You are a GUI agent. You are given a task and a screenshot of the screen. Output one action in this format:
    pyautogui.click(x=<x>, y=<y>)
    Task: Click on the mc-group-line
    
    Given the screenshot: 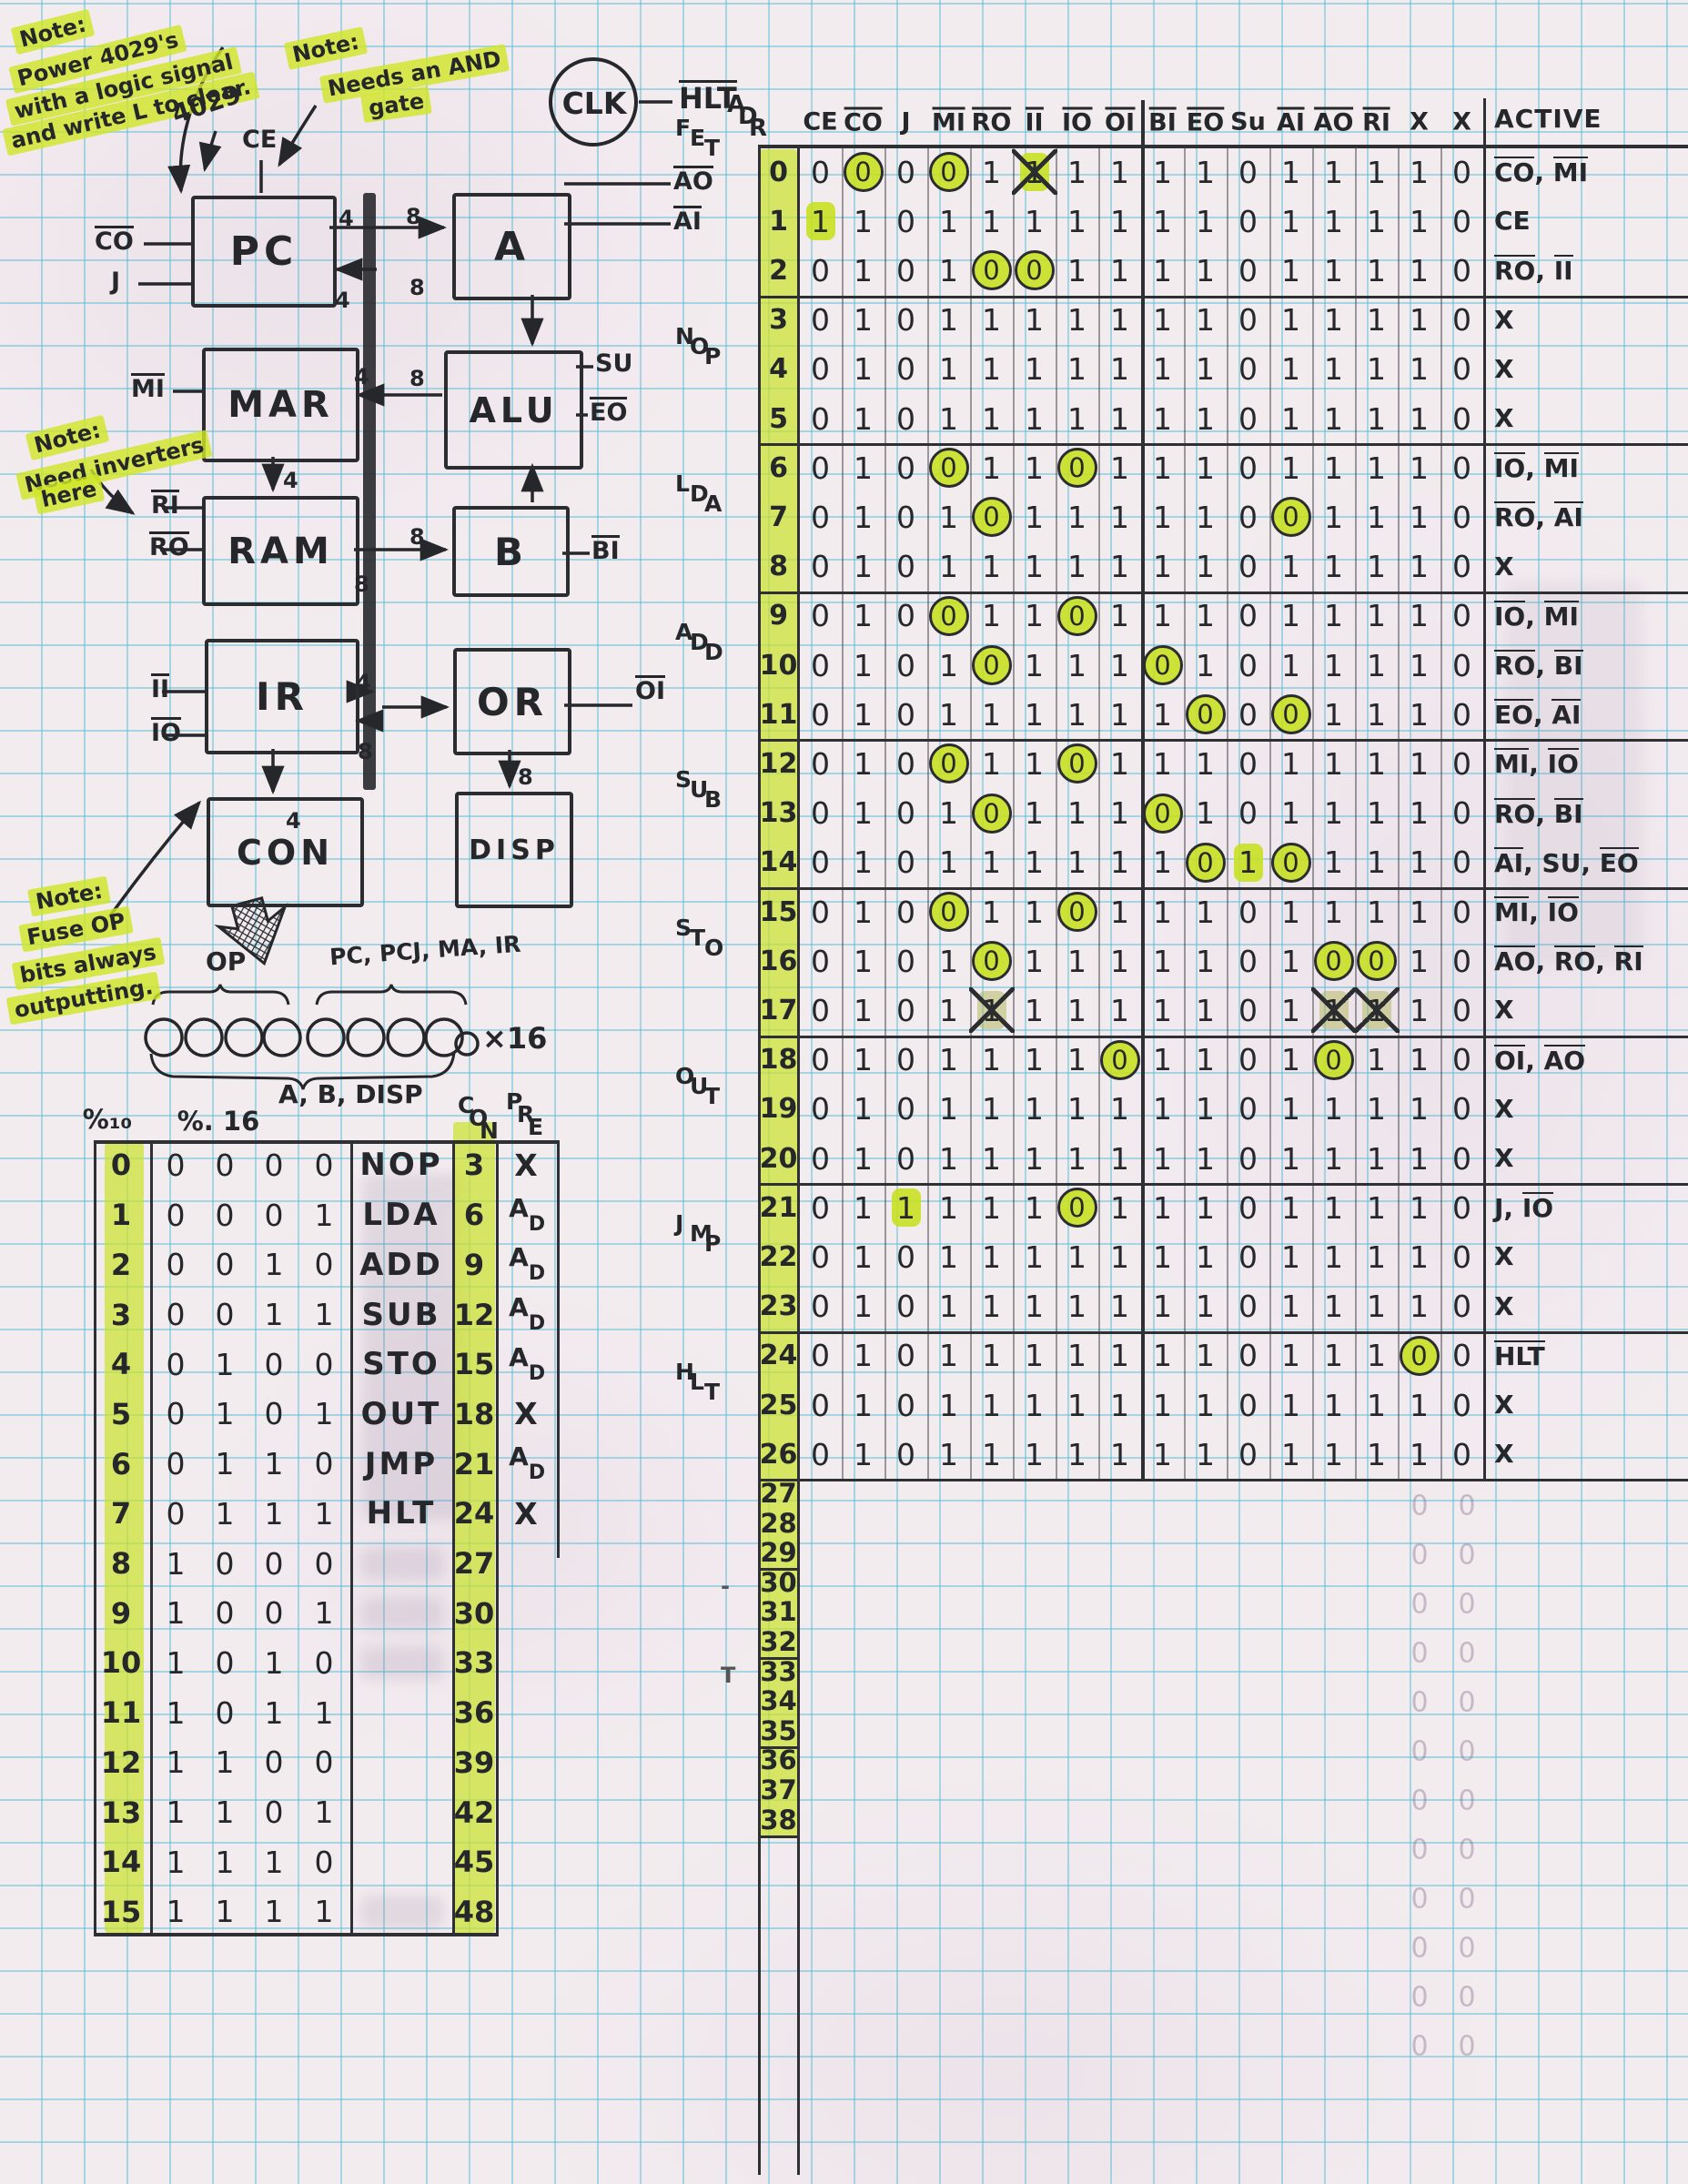 What is the action you would take?
    pyautogui.click(x=1223, y=741)
    